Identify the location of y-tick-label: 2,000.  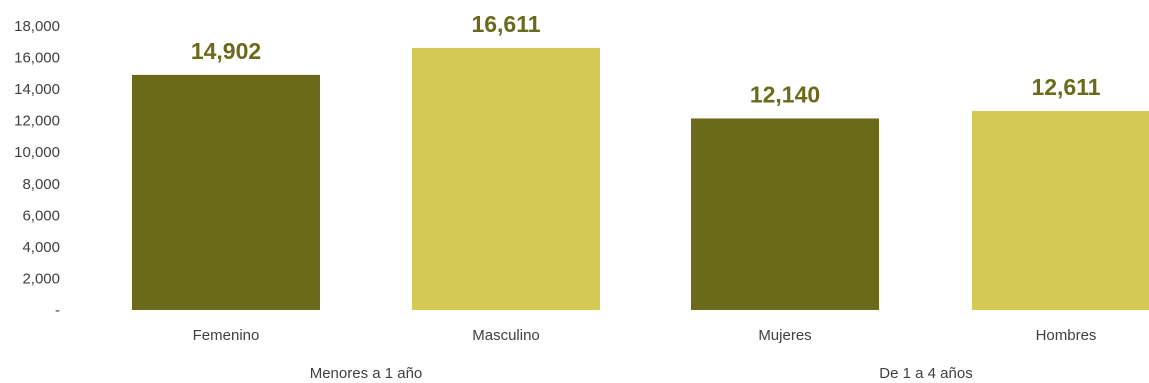
(41, 278).